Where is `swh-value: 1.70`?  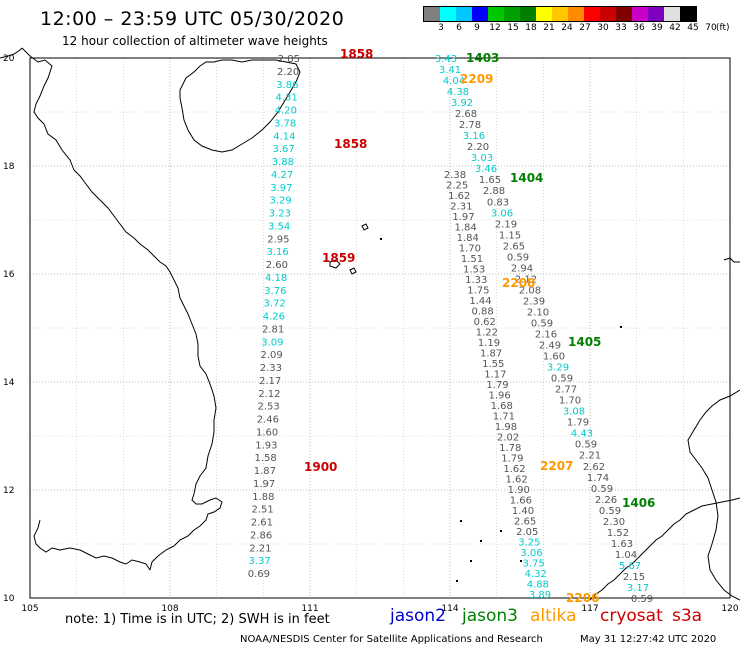
swh-value: 1.70 is located at coordinates (470, 249).